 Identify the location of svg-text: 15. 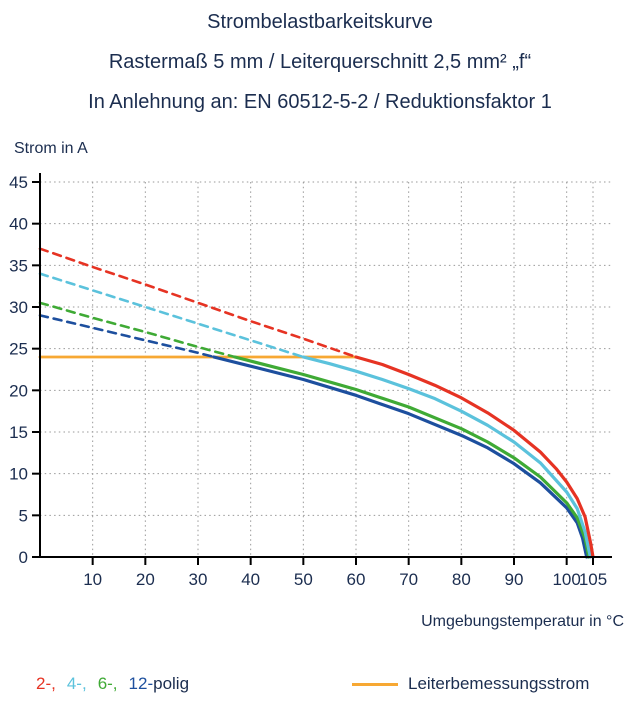
(18, 432).